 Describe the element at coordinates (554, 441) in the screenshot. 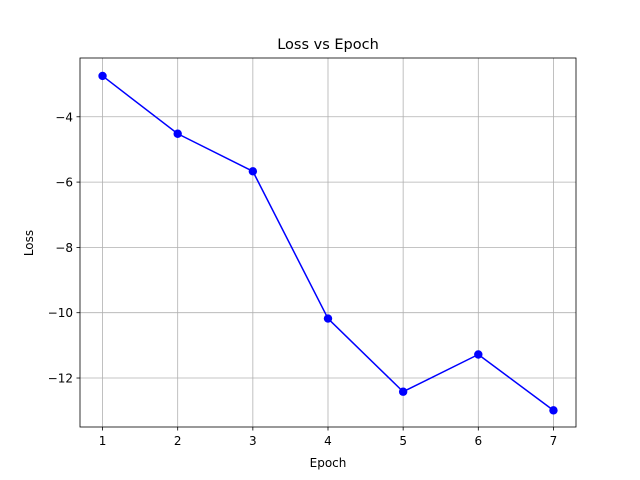

I see `x-tick-label: 7` at that location.